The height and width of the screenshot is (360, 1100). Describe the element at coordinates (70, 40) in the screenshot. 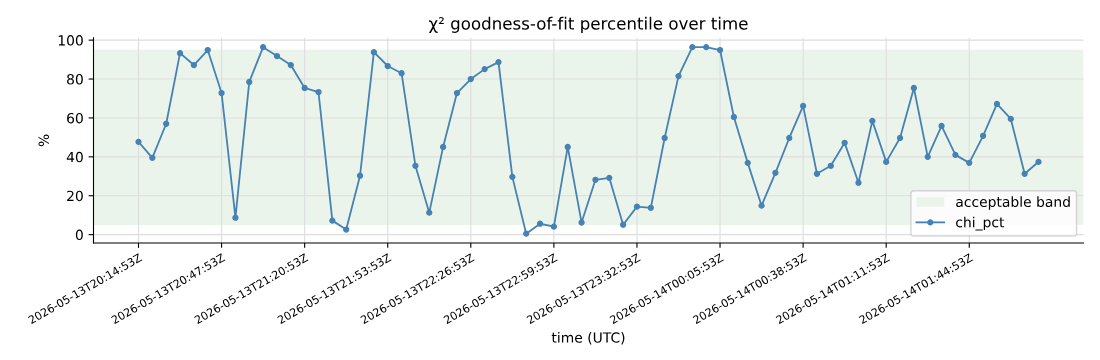

I see `y-tick-label: 100` at that location.